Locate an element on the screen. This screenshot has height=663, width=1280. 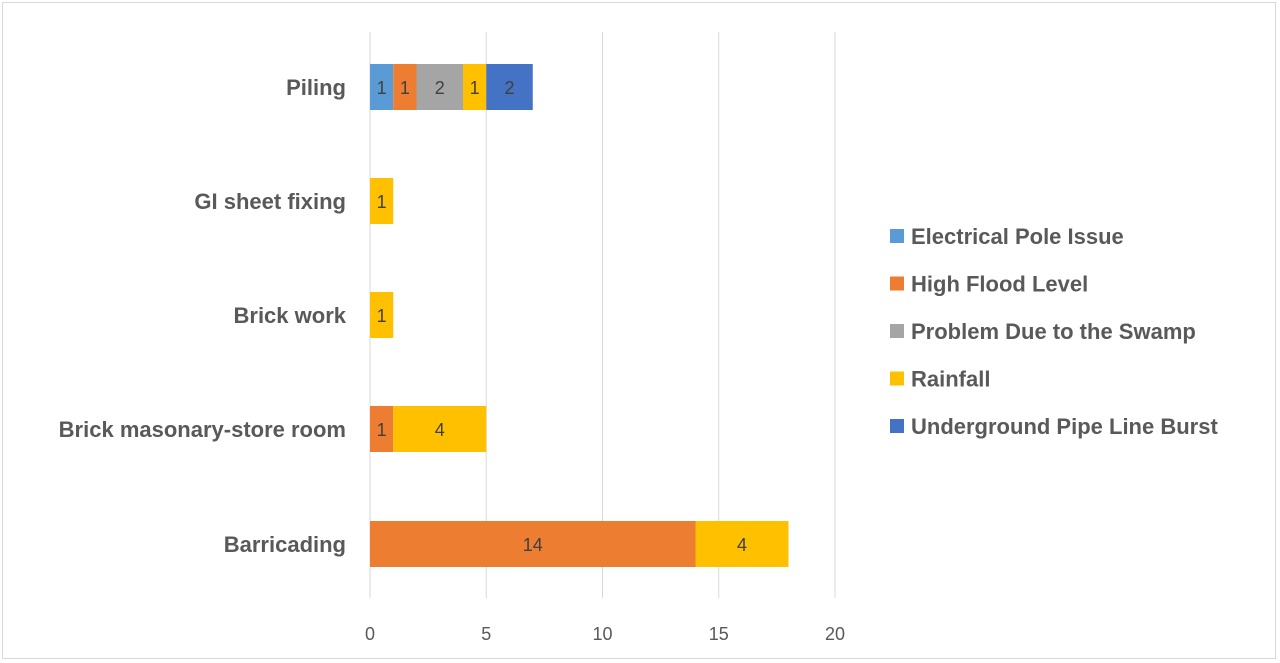
category-label: Brick masonary-store room is located at coordinates (202, 429).